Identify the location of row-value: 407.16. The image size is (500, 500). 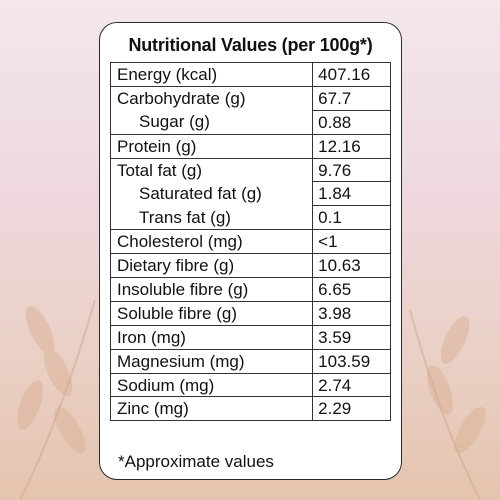
(351, 74).